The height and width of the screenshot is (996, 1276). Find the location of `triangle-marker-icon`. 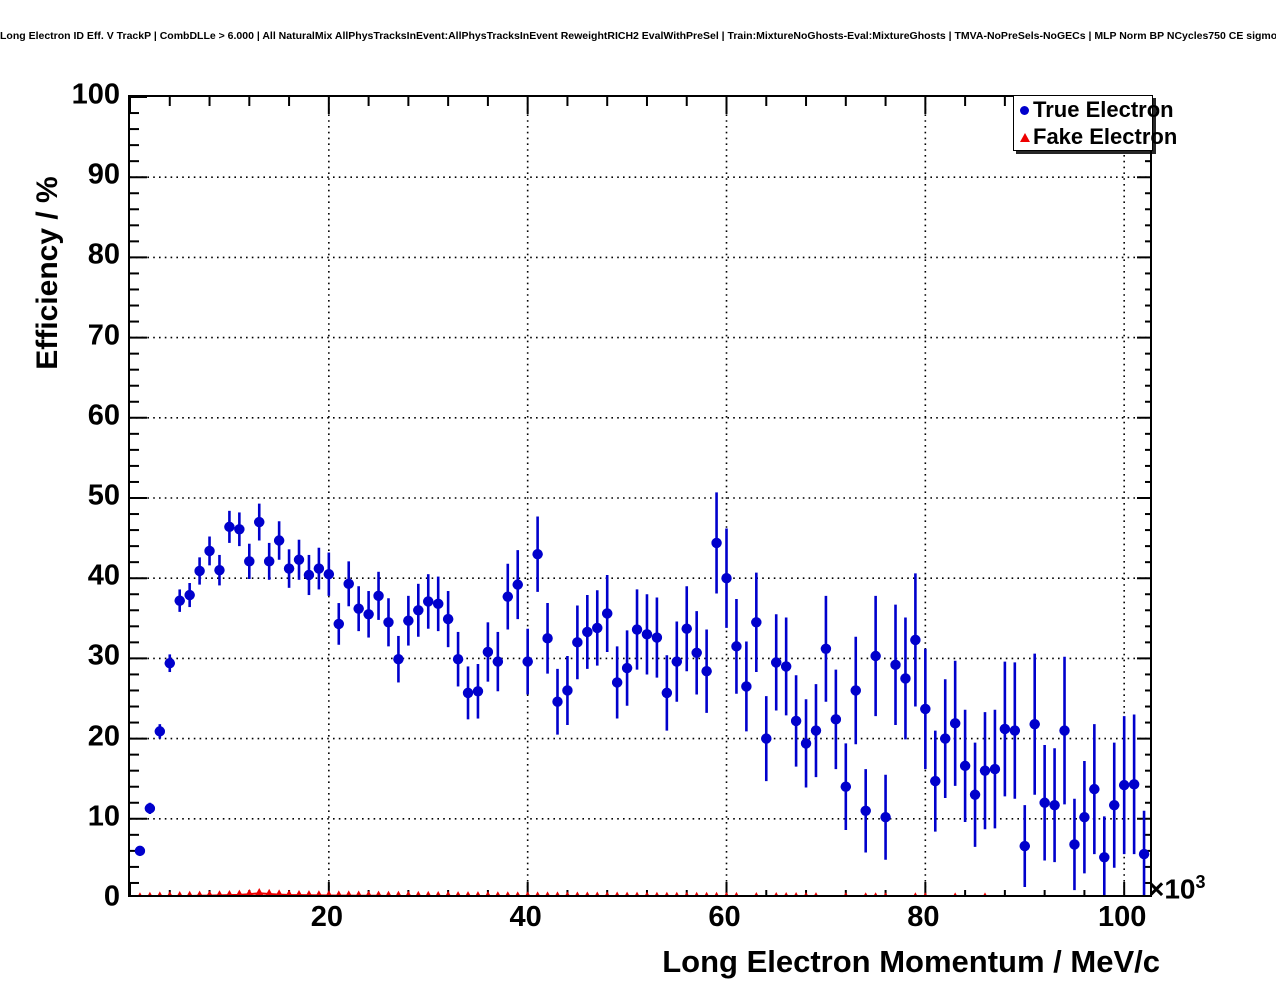

triangle-marker-icon is located at coordinates (1025, 137).